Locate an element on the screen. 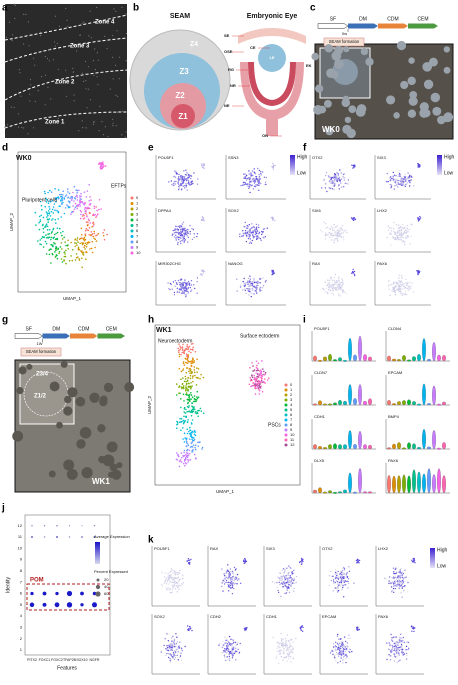 The width and height of the screenshot is (458, 685). axis-label: UMAP_2 is located at coordinates (149, 405).